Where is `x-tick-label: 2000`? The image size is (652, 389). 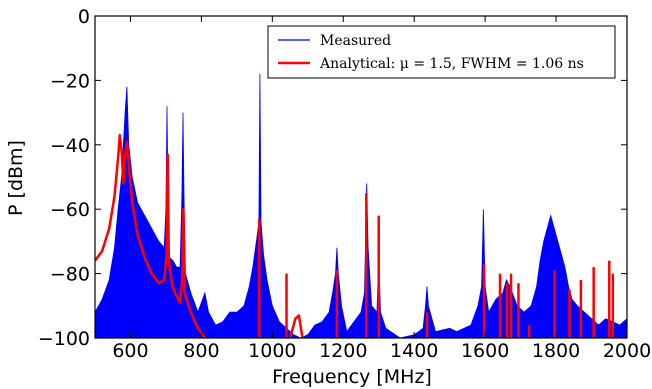 x-tick-label: 2000 is located at coordinates (627, 351).